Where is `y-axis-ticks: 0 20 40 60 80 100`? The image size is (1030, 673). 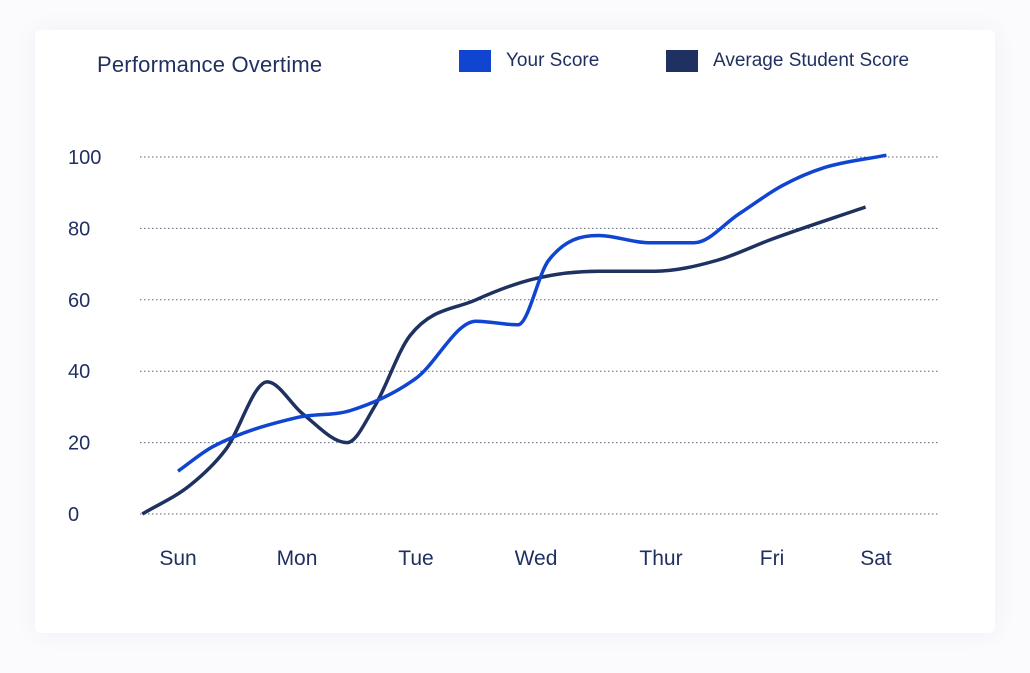 y-axis-ticks: 0 20 40 60 80 100 is located at coordinates (84, 336).